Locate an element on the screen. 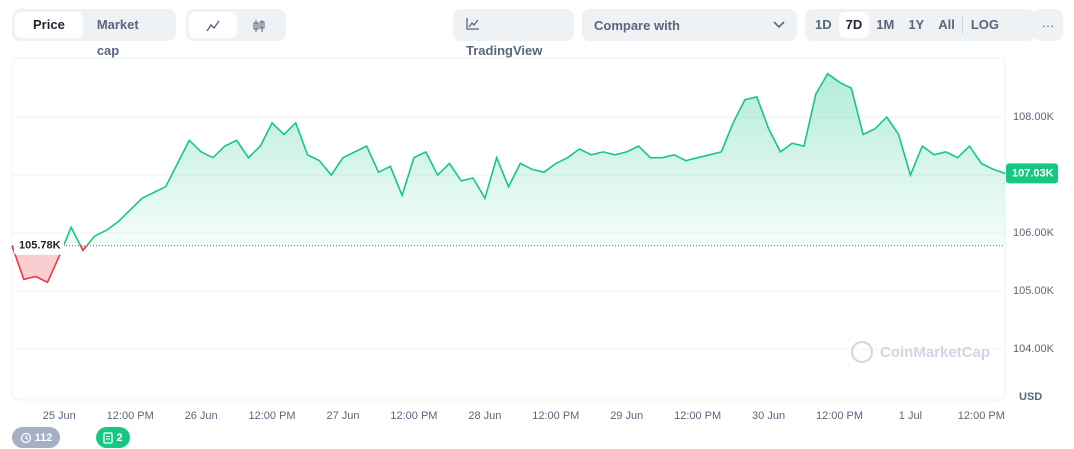 The width and height of the screenshot is (1074, 449). y-tick-label: 108.00K is located at coordinates (1034, 117).